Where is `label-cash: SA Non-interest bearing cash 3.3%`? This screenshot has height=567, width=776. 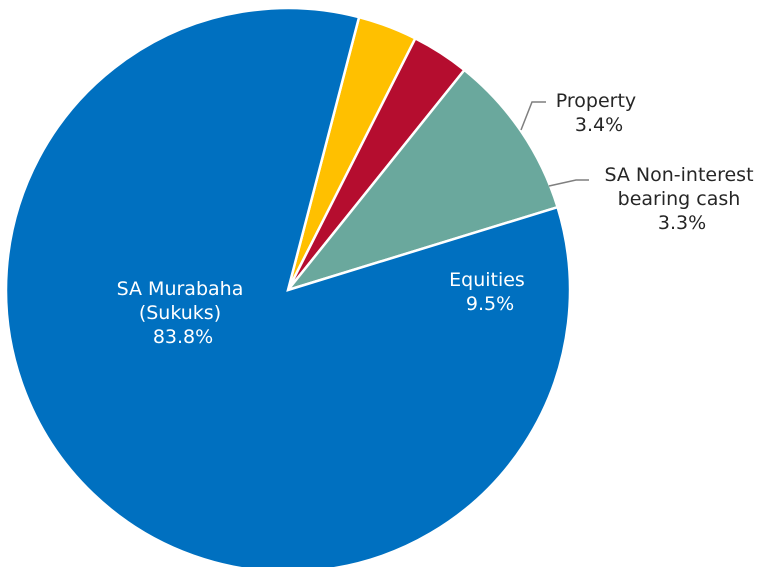
label-cash: SA Non-interest bearing cash 3.3% is located at coordinates (681, 199).